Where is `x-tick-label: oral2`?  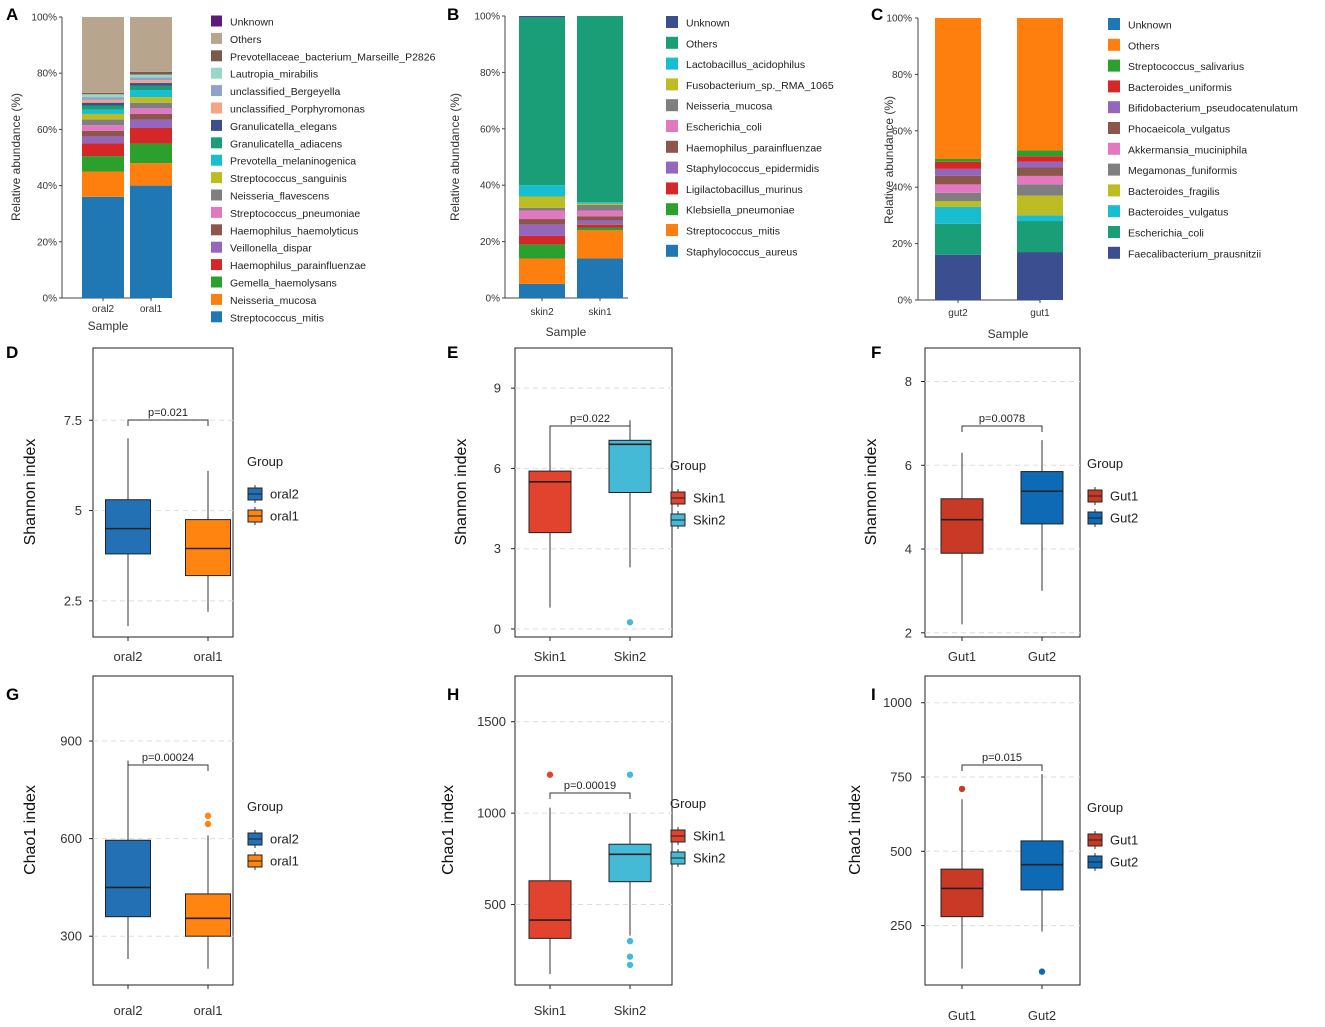
x-tick-label: oral2 is located at coordinates (128, 1010).